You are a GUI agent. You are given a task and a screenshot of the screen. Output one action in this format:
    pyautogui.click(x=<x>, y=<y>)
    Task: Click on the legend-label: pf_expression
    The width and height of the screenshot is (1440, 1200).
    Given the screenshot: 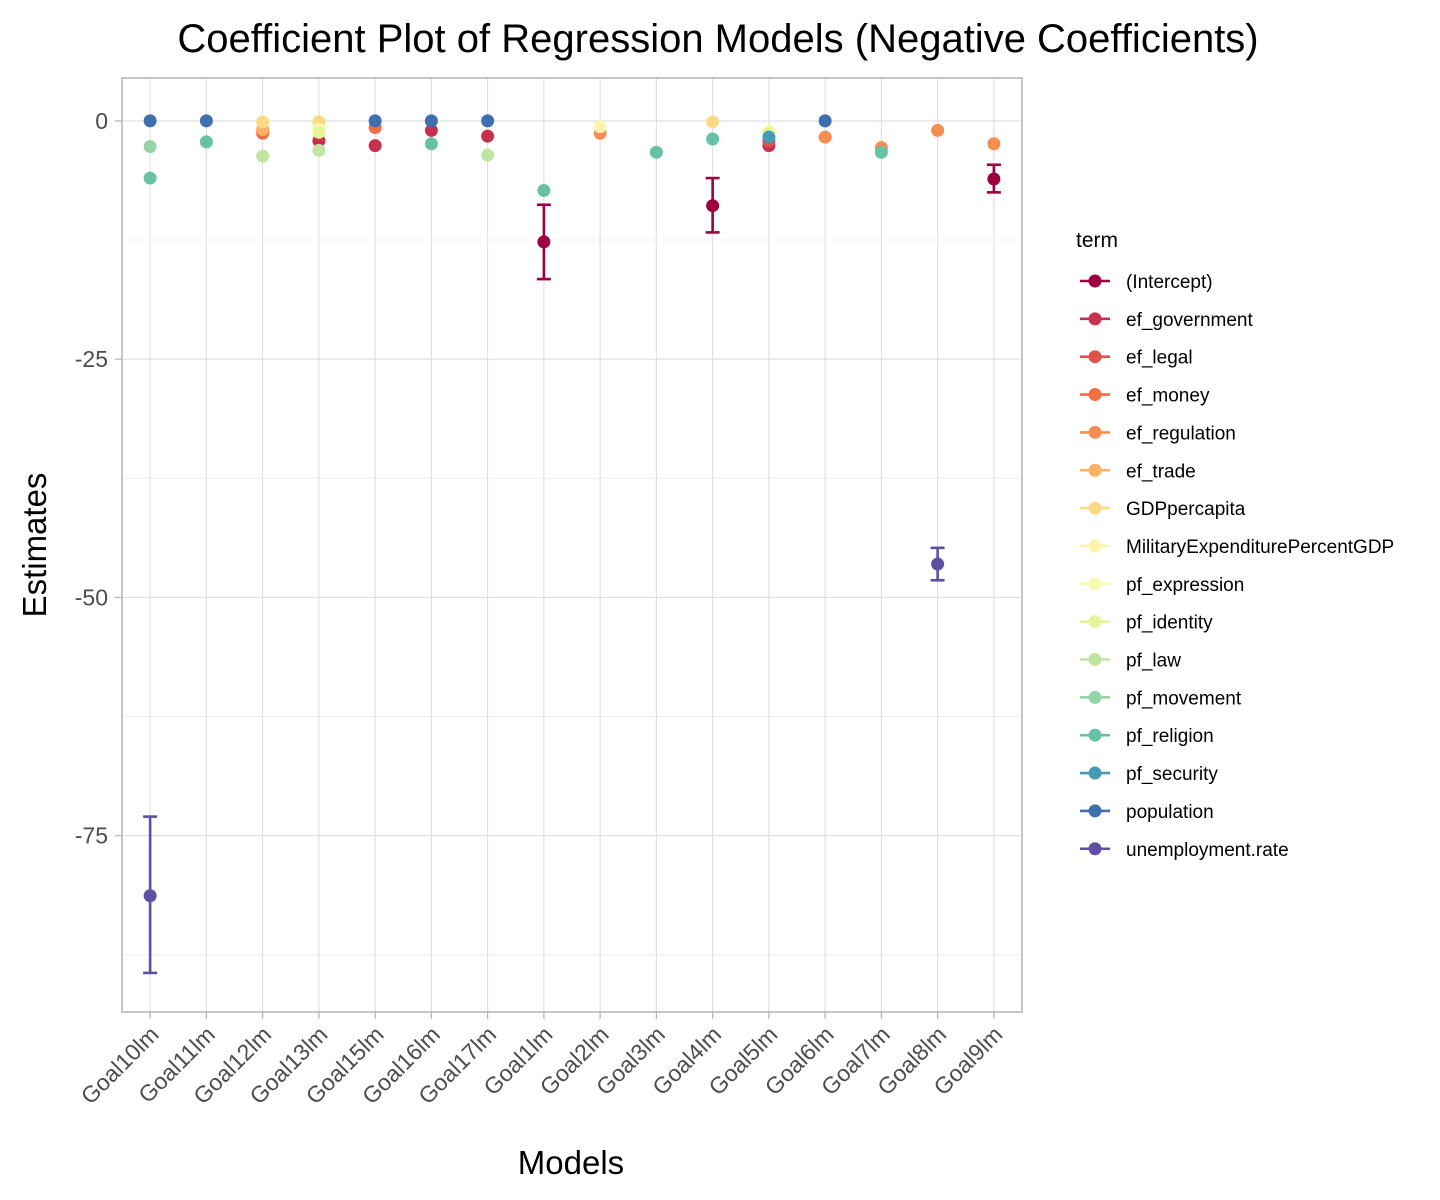 What is the action you would take?
    pyautogui.click(x=1185, y=585)
    